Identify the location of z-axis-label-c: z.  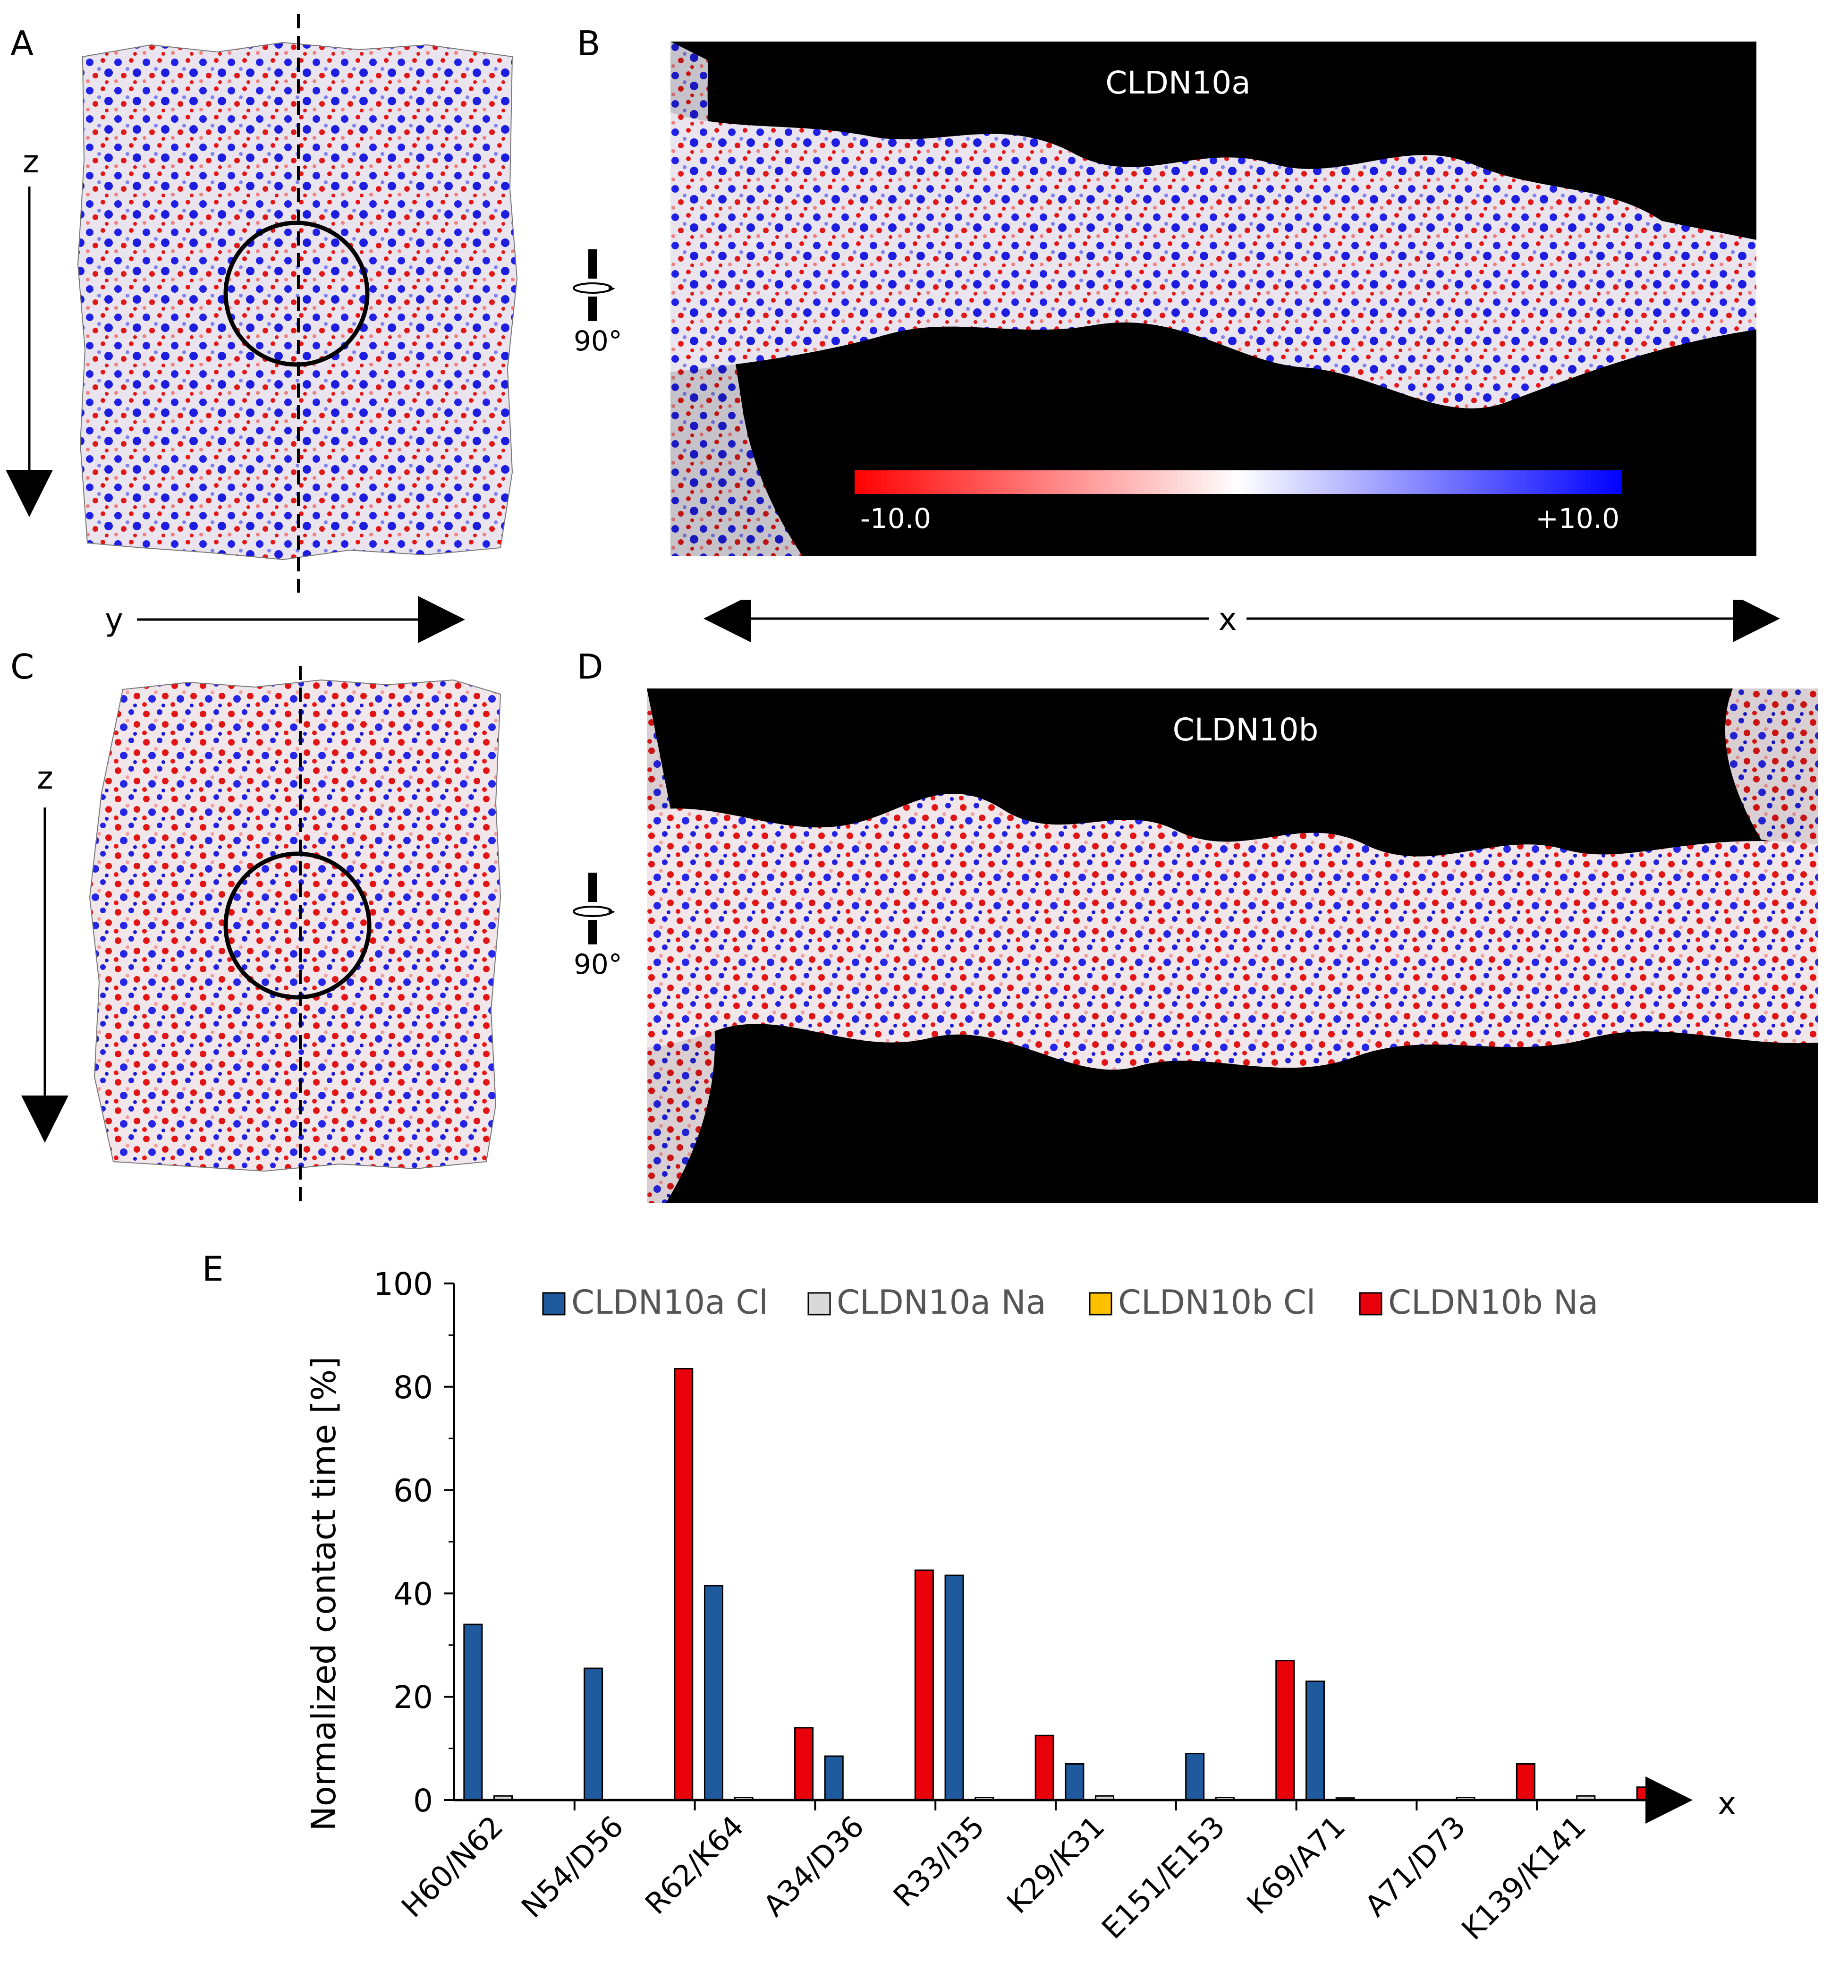
(45, 778).